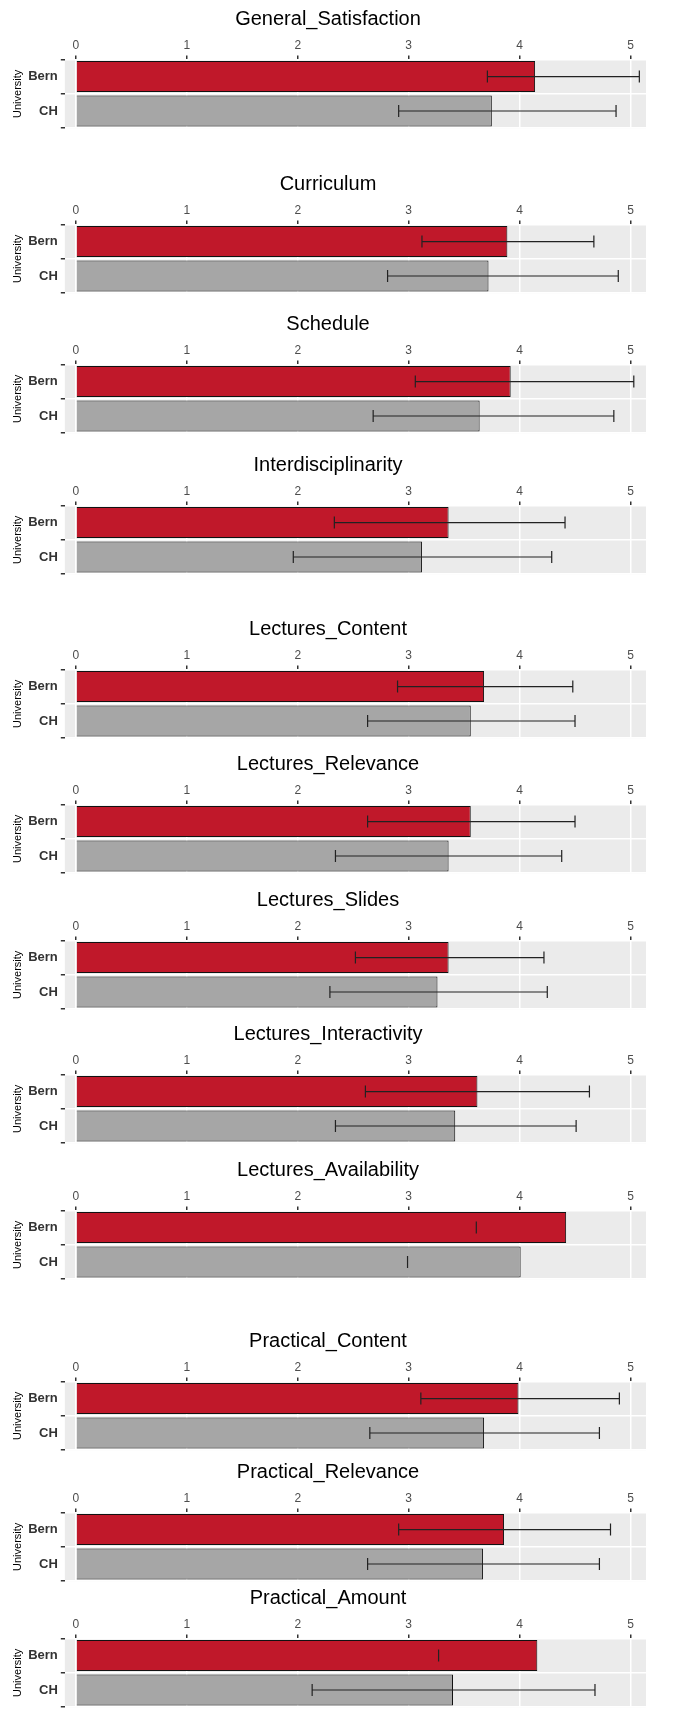 This screenshot has width=676, height=1710. What do you see at coordinates (328, 628) in the screenshot?
I see `chart-title: Lectures_Content` at bounding box center [328, 628].